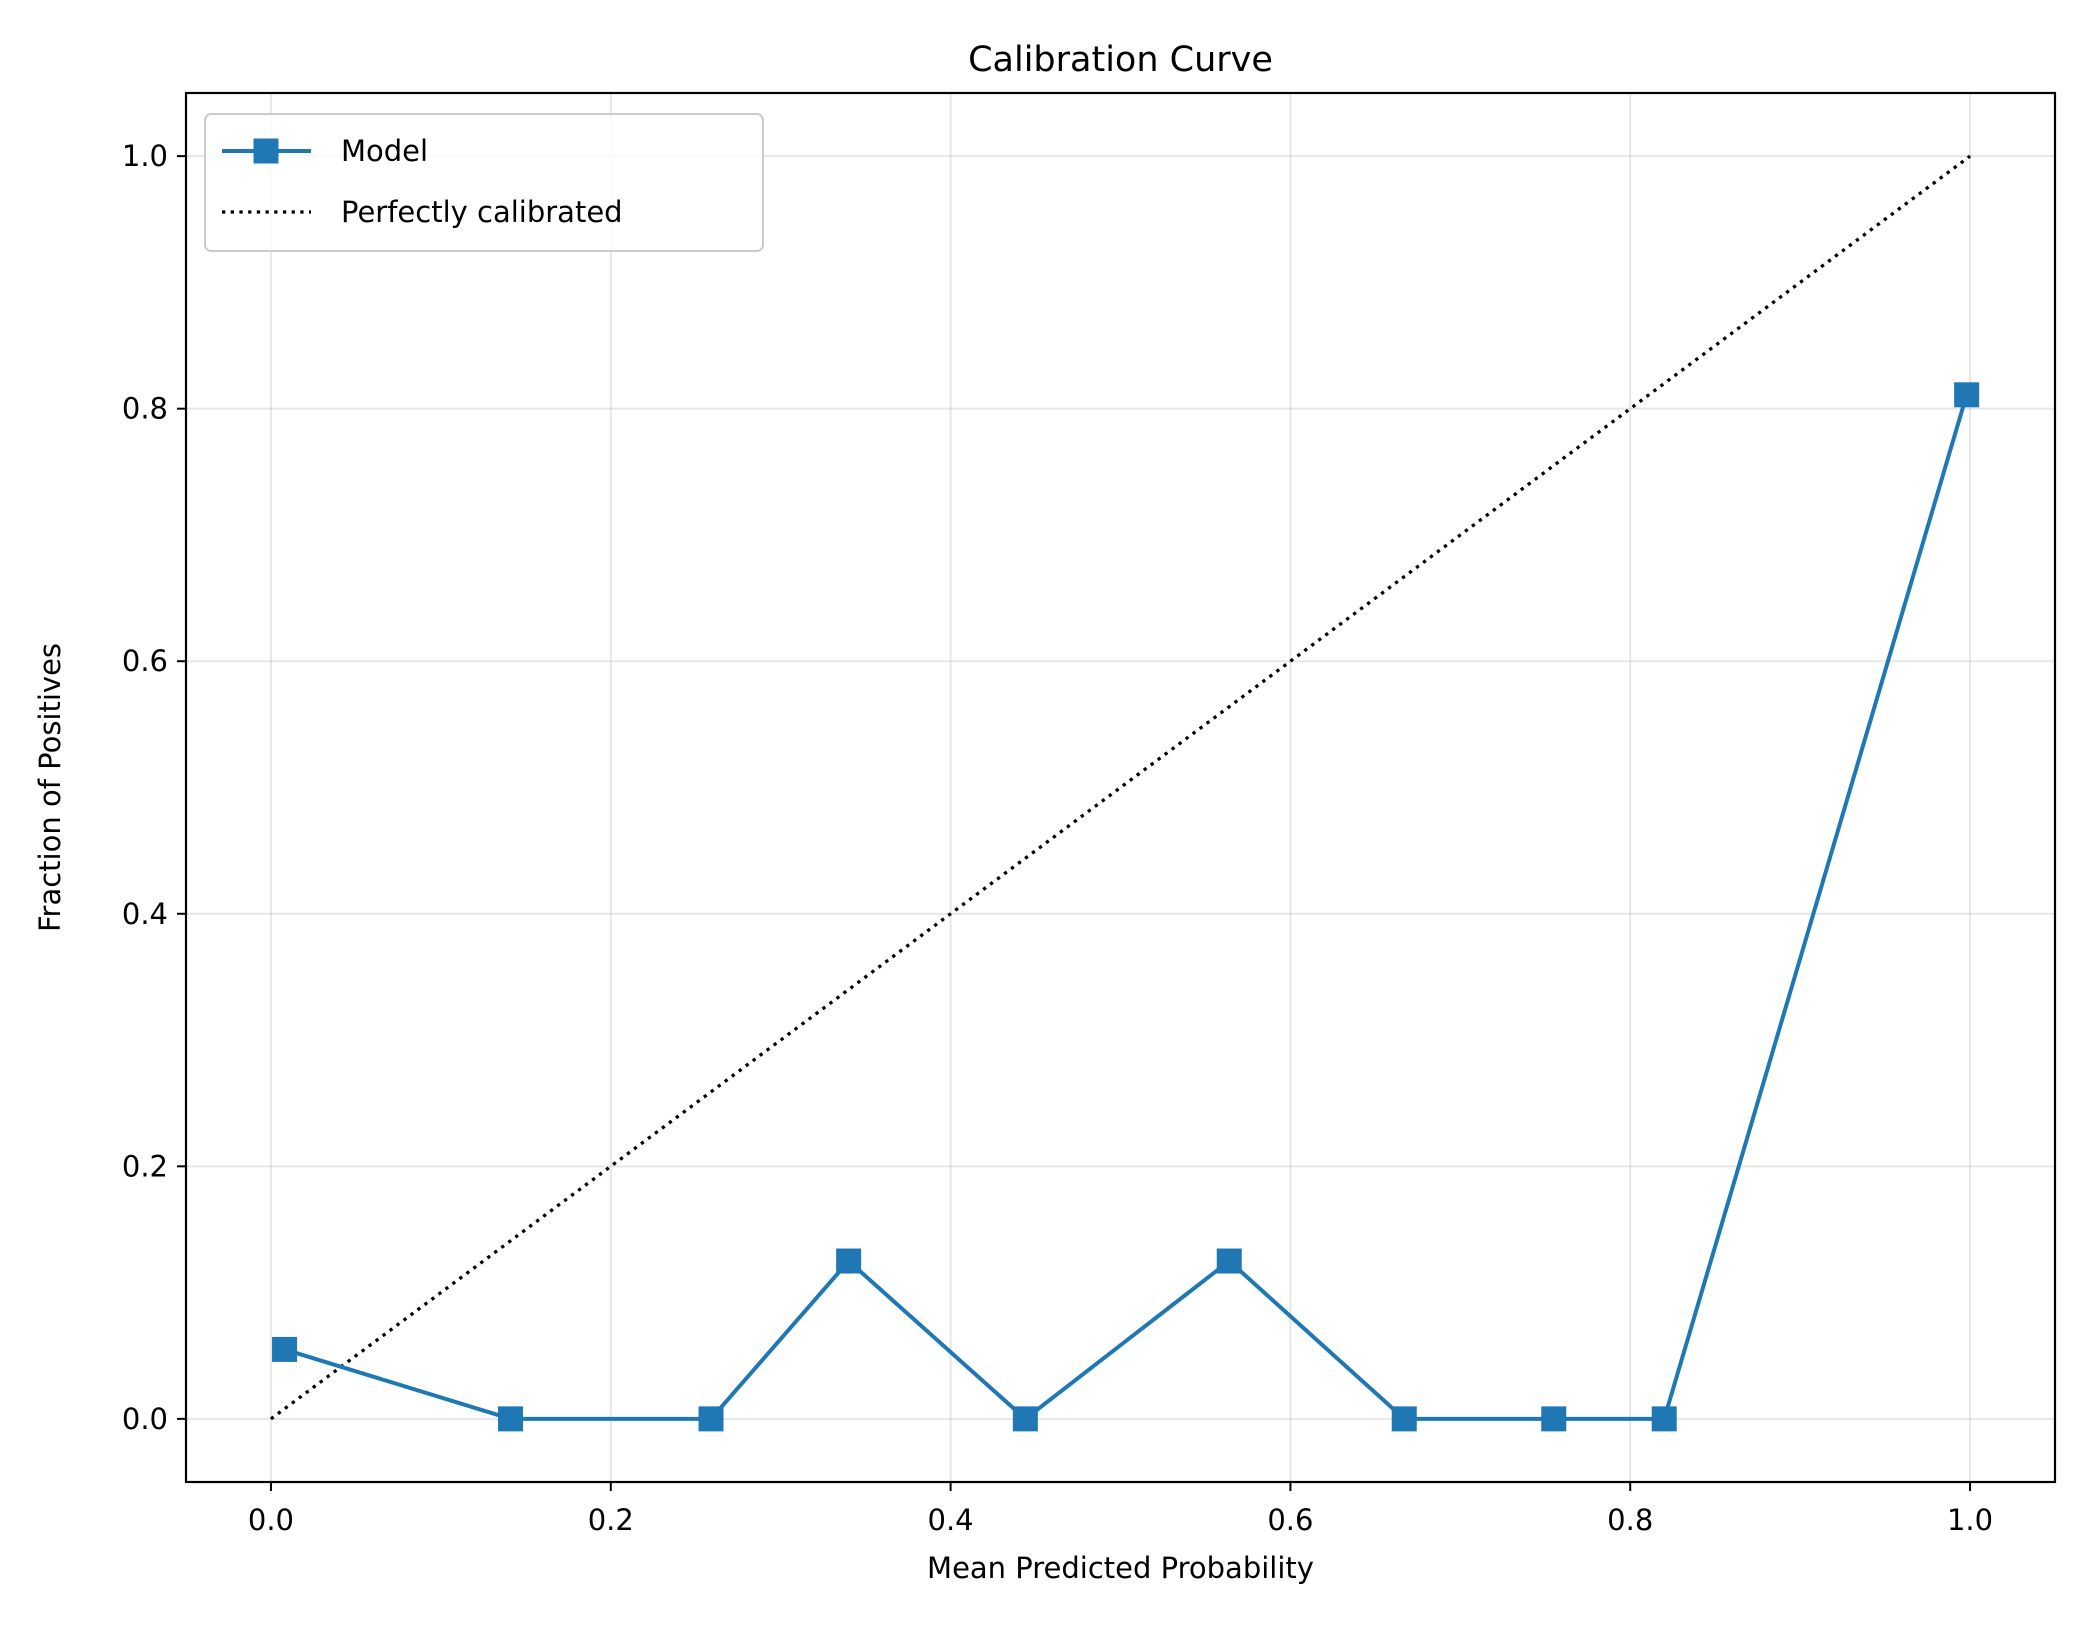 This screenshot has height=1642, width=2074. I want to click on y-tick-label: 0.8, so click(145, 409).